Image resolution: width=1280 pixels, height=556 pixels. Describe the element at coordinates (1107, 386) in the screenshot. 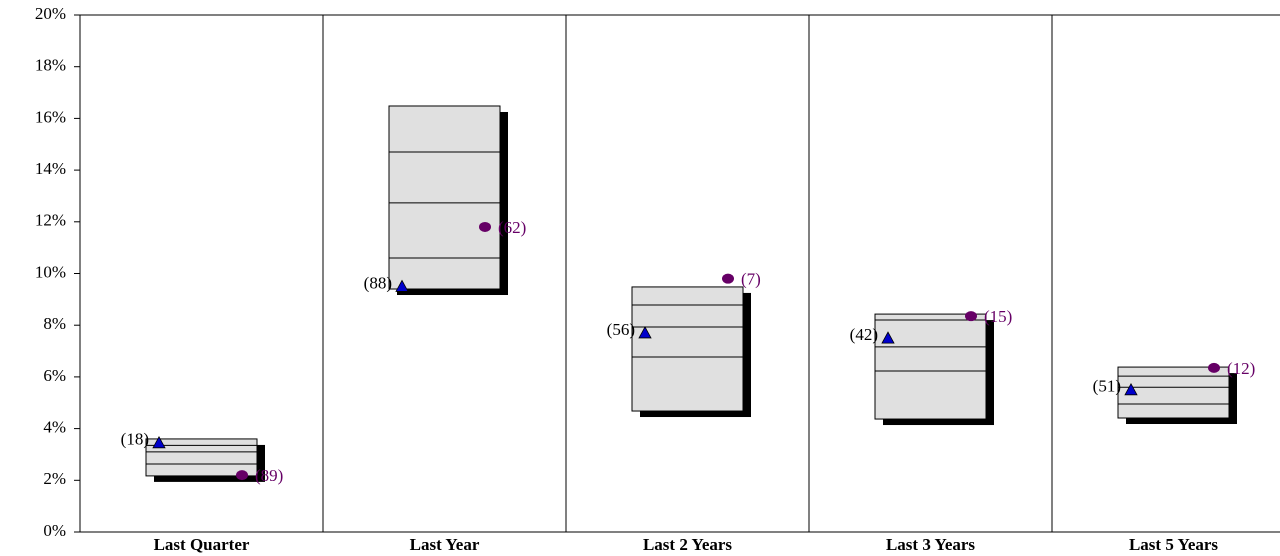

I see `rank-label: (51)` at that location.